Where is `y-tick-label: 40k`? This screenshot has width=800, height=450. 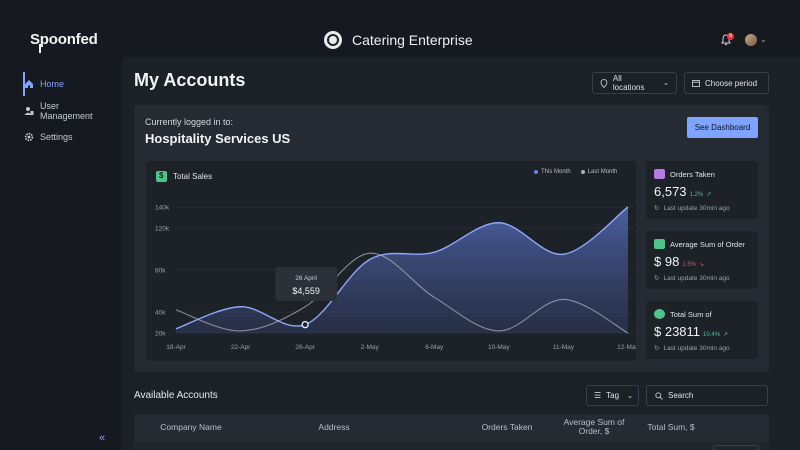
y-tick-label: 40k is located at coordinates (160, 313).